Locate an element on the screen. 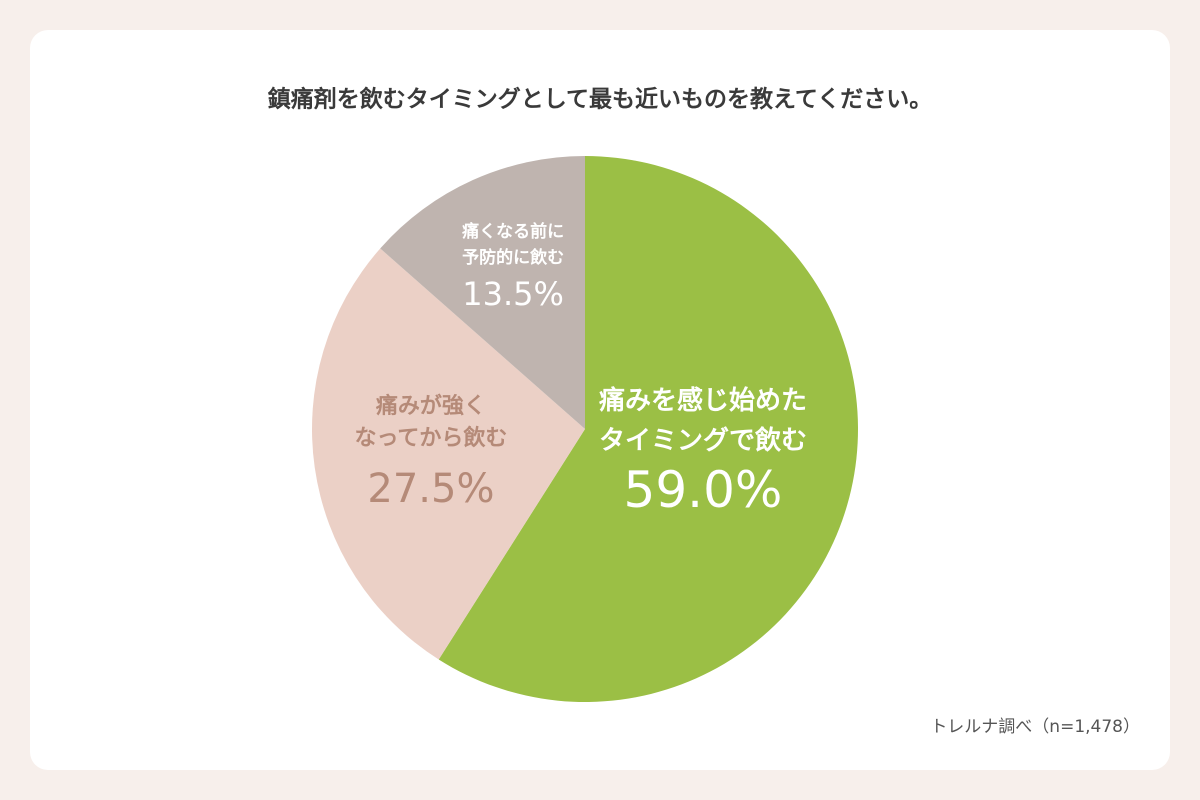  slice-label: 痛くなる前に is located at coordinates (513, 231).